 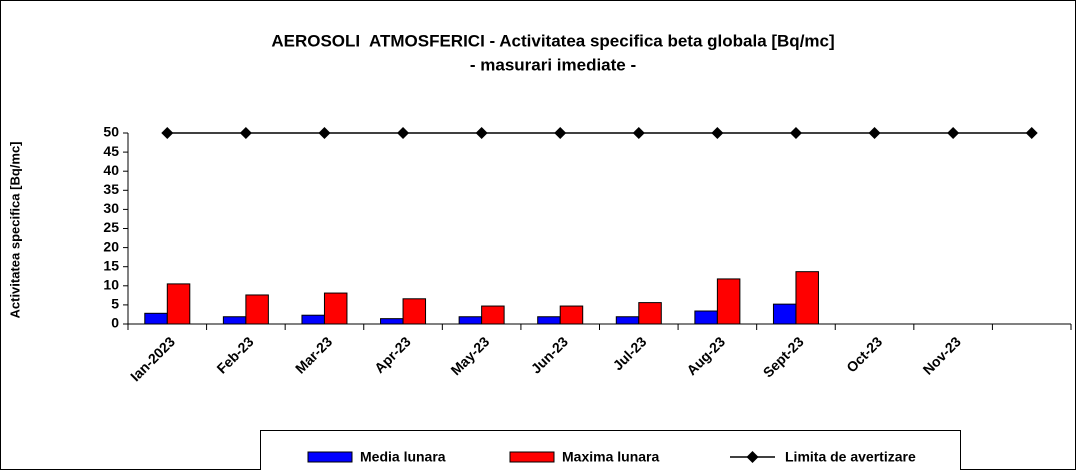 What do you see at coordinates (111, 189) in the screenshot?
I see `y-tick-label: 35` at bounding box center [111, 189].